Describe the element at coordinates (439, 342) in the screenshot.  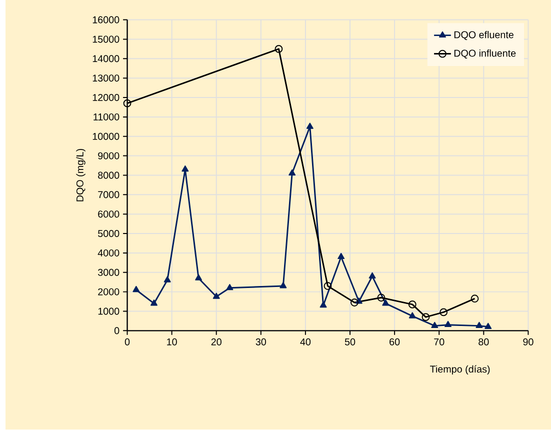
I see `x-tick-label: 70` at that location.